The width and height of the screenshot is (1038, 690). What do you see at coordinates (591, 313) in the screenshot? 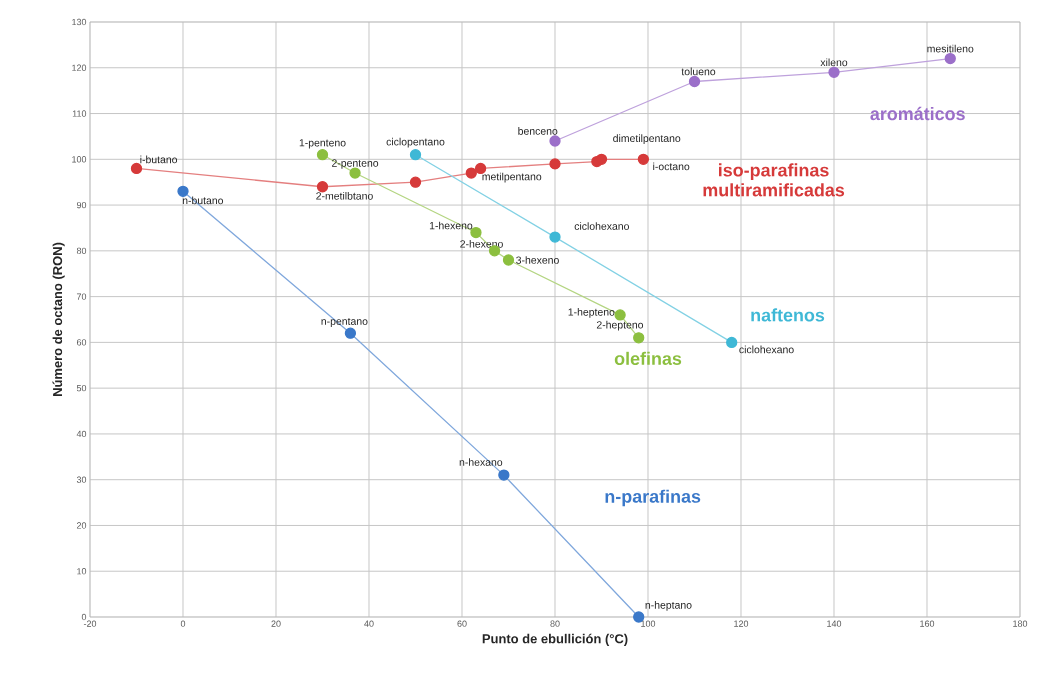
I see `annotation: 1-hepteno` at bounding box center [591, 313].